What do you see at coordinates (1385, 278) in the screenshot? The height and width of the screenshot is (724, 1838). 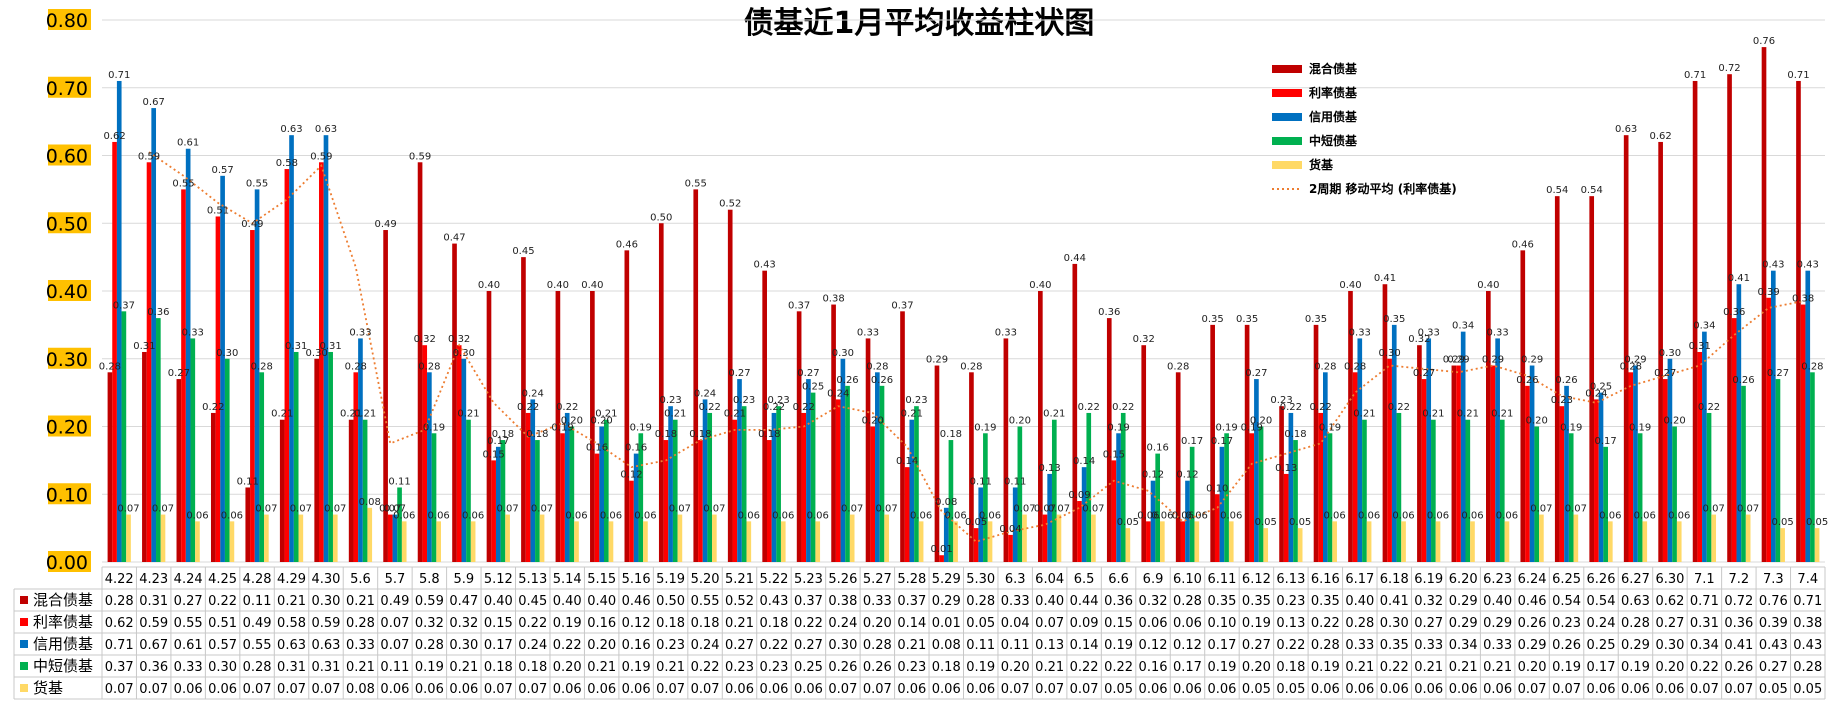 I see `data-label: 0.41` at bounding box center [1385, 278].